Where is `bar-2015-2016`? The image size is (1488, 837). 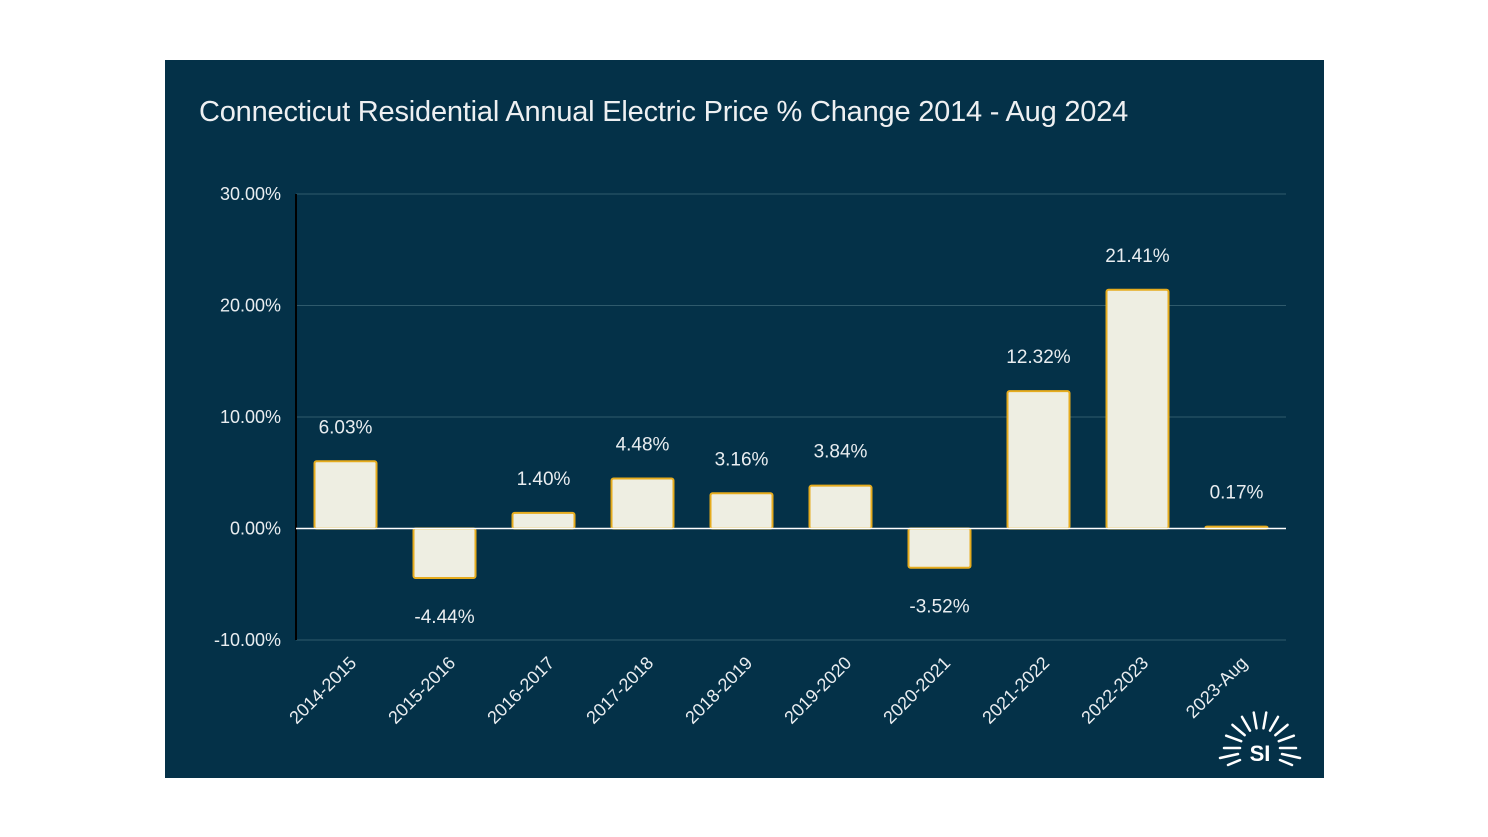 bar-2015-2016 is located at coordinates (444, 553).